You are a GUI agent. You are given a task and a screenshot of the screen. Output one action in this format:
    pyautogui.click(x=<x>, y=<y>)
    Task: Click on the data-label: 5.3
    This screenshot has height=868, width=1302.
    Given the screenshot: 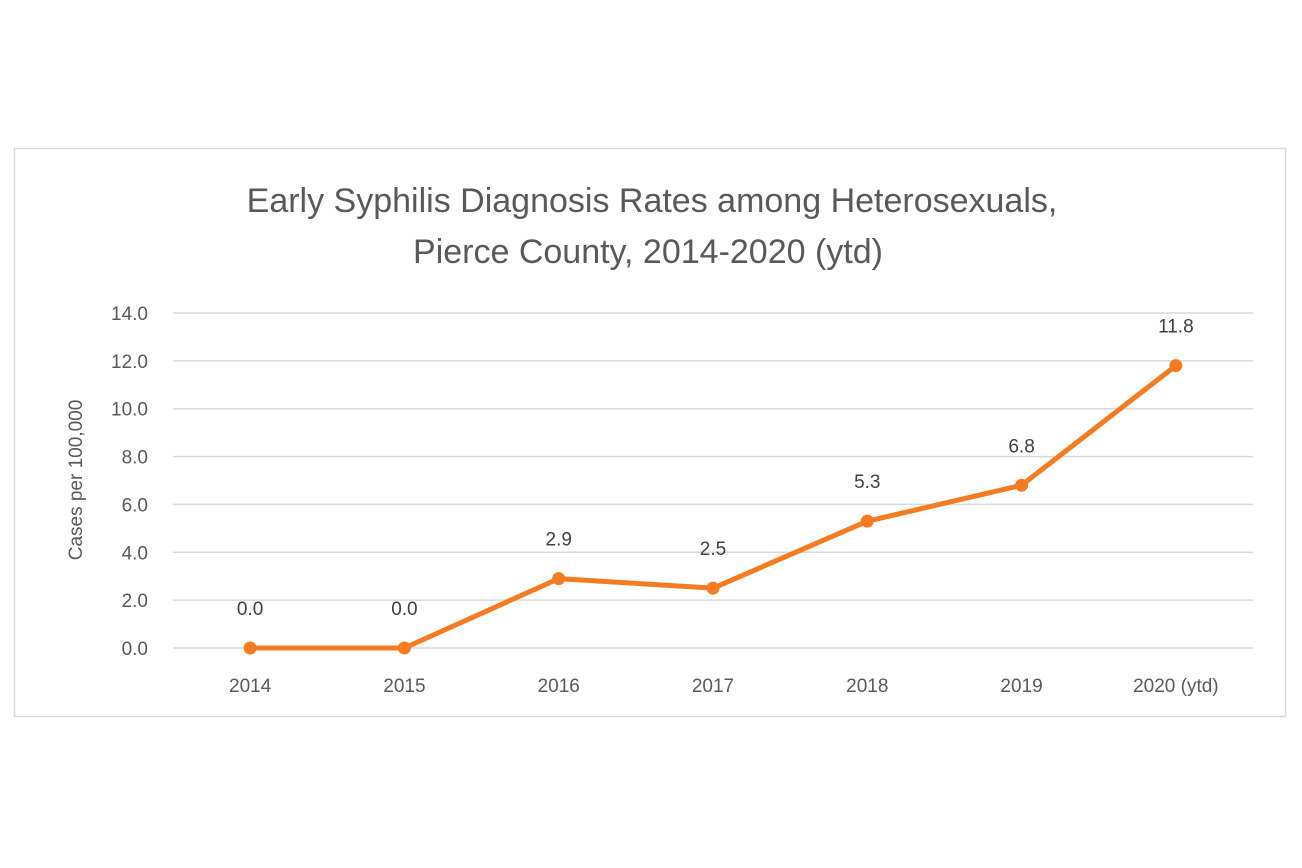 What is the action you would take?
    pyautogui.click(x=867, y=482)
    